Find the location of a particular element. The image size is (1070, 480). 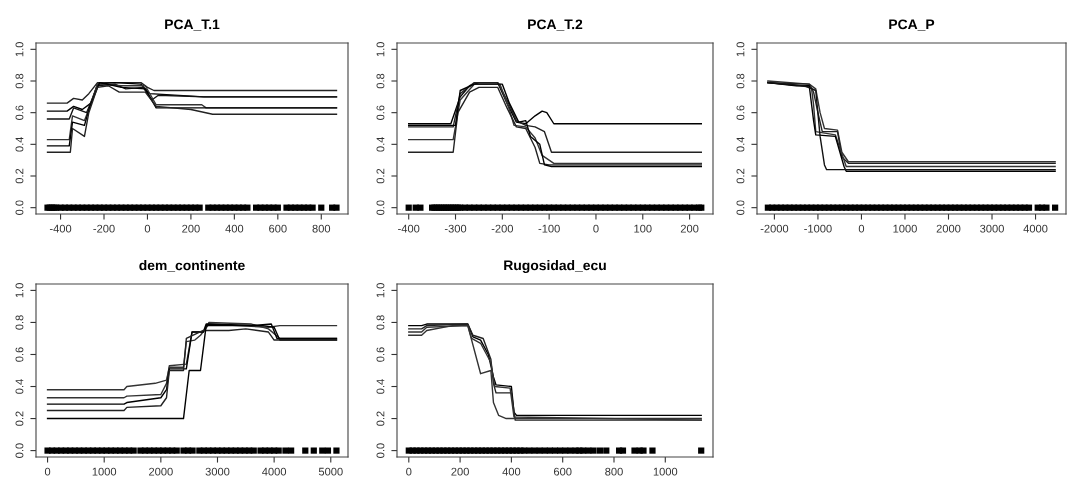

x-tick-label: 100 is located at coordinates (643, 228).